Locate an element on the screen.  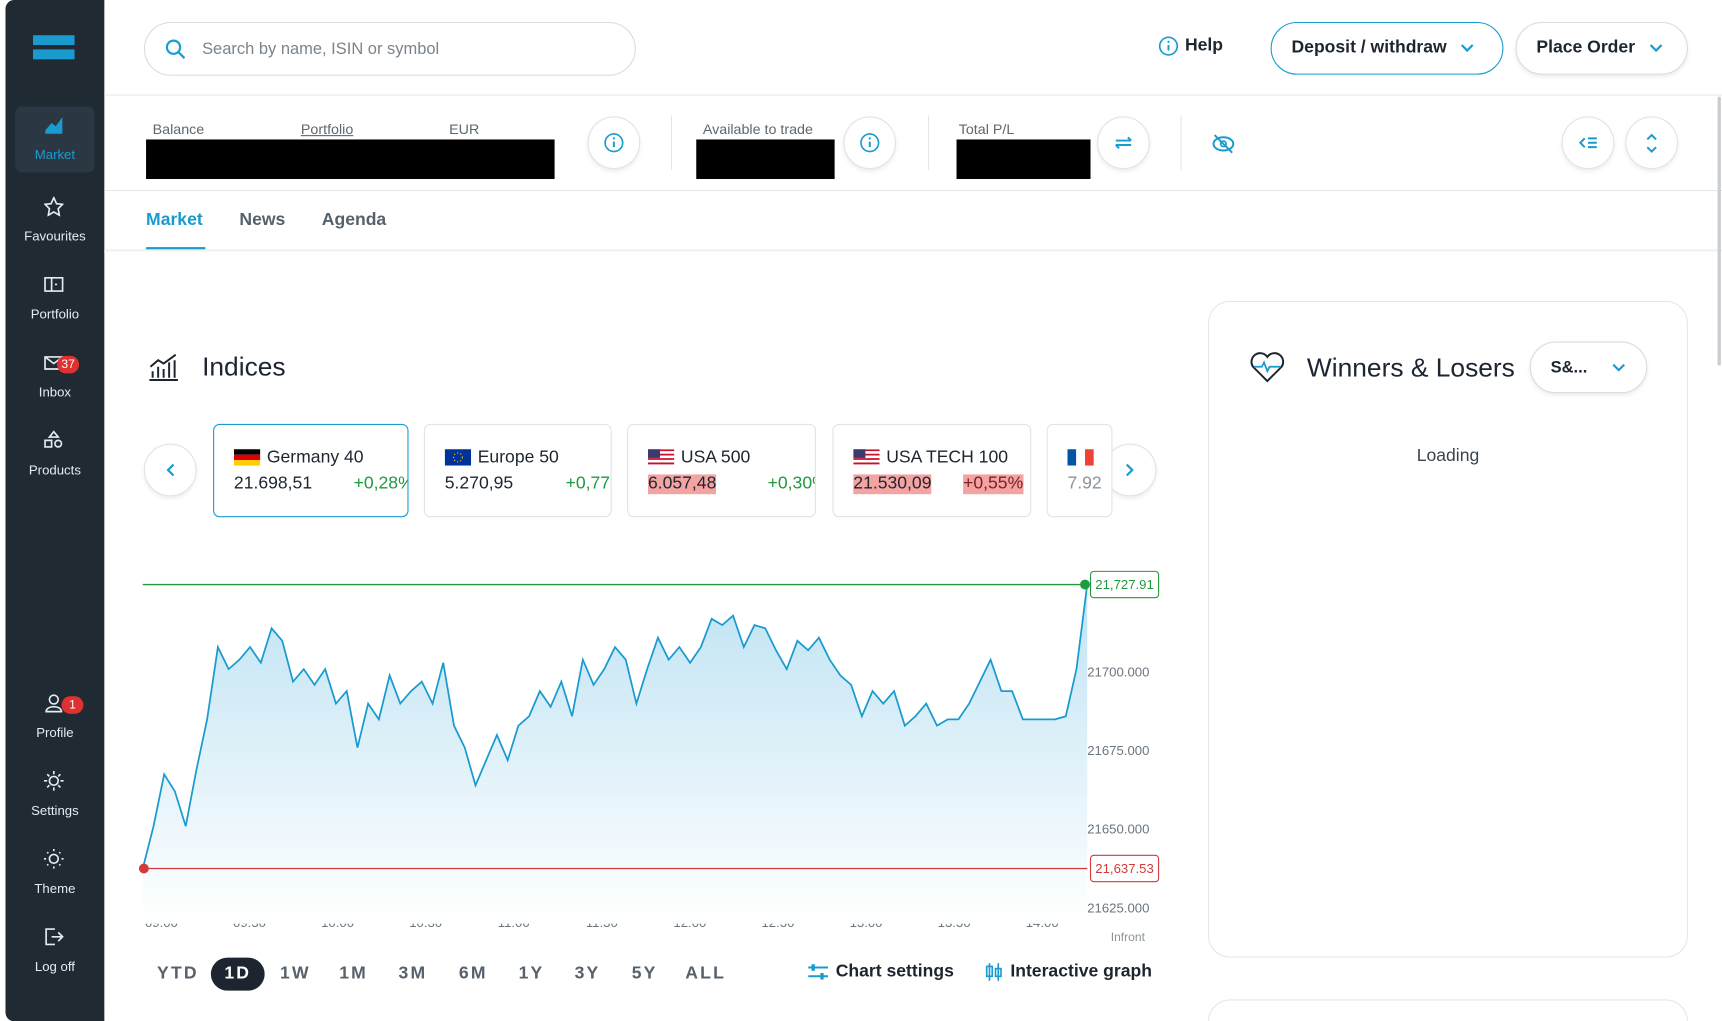
currency-label: EUR is located at coordinates (464, 129).